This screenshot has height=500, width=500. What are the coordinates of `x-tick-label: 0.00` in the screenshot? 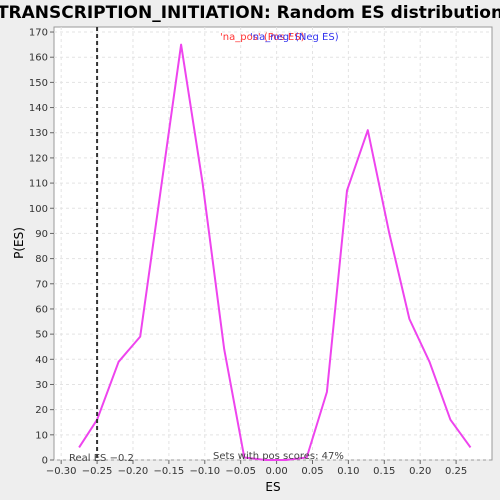 It's located at (276, 471).